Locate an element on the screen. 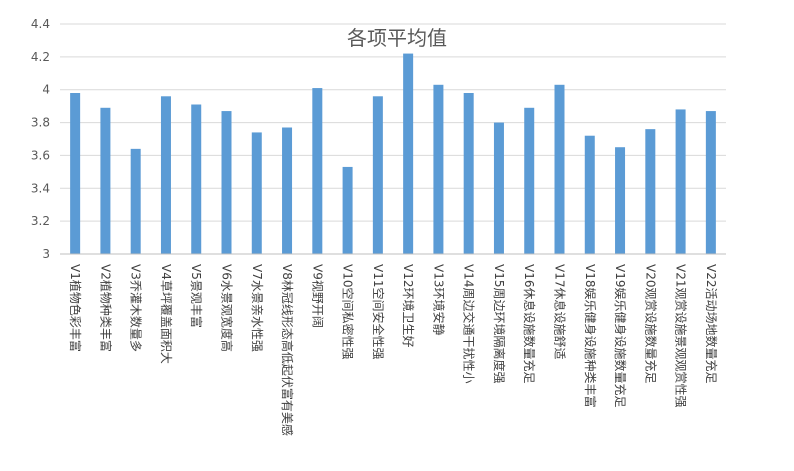  x-tick-label: V18娱乐健身设施种类丰富 is located at coordinates (590, 335).